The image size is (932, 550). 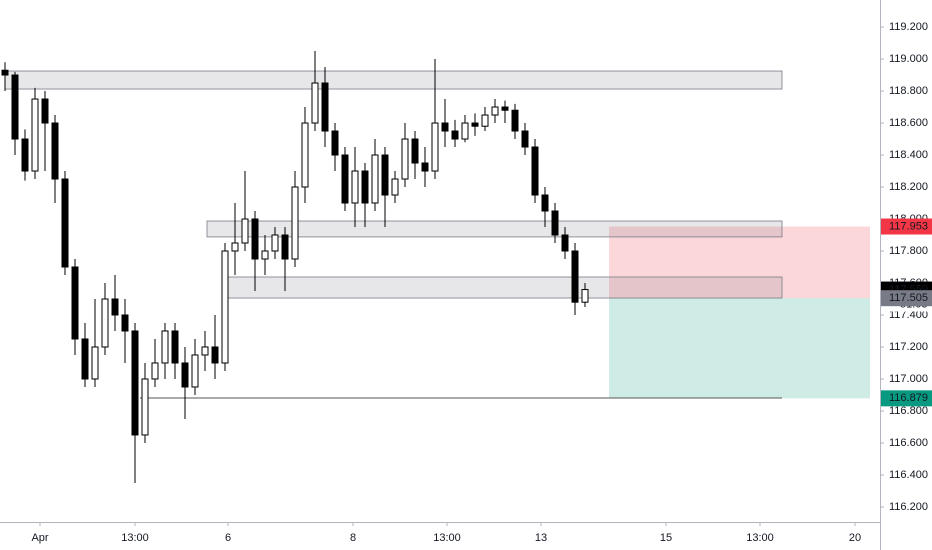 I want to click on y-tick-label: 116.200, so click(x=908, y=507).